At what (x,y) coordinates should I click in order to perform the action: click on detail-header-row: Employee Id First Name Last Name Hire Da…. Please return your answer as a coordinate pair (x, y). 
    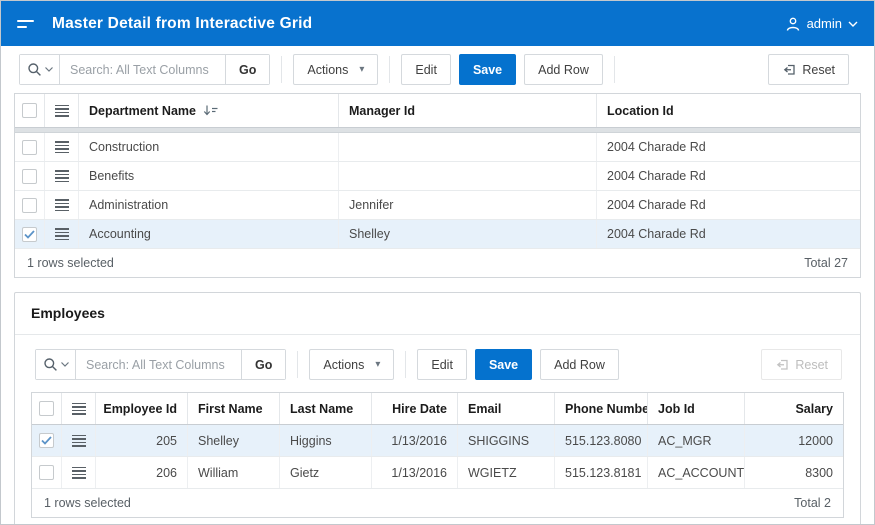
    Looking at the image, I should click on (437, 409).